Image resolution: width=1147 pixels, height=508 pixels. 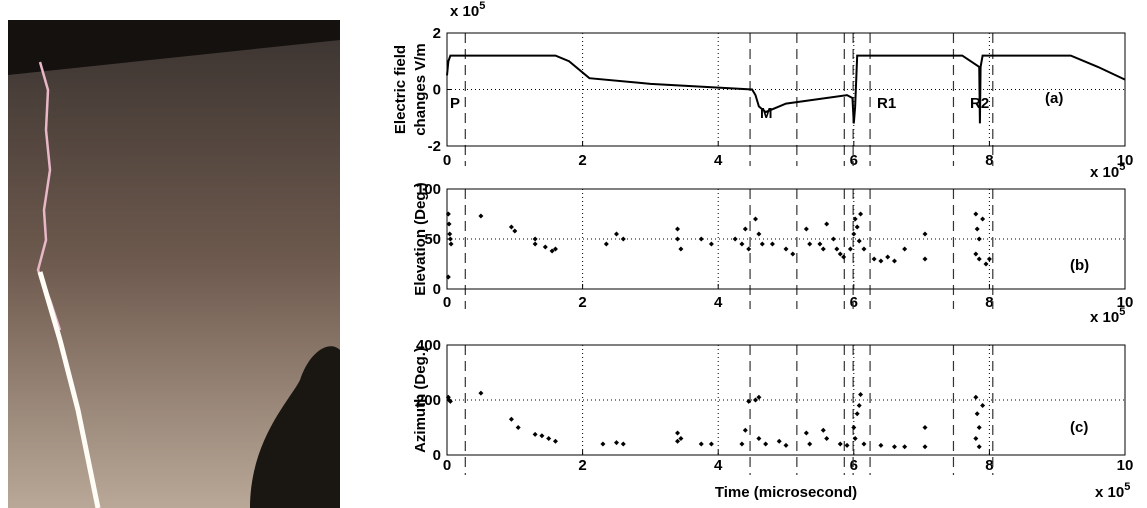 I want to click on y-tick-label: -2, so click(x=434, y=146).